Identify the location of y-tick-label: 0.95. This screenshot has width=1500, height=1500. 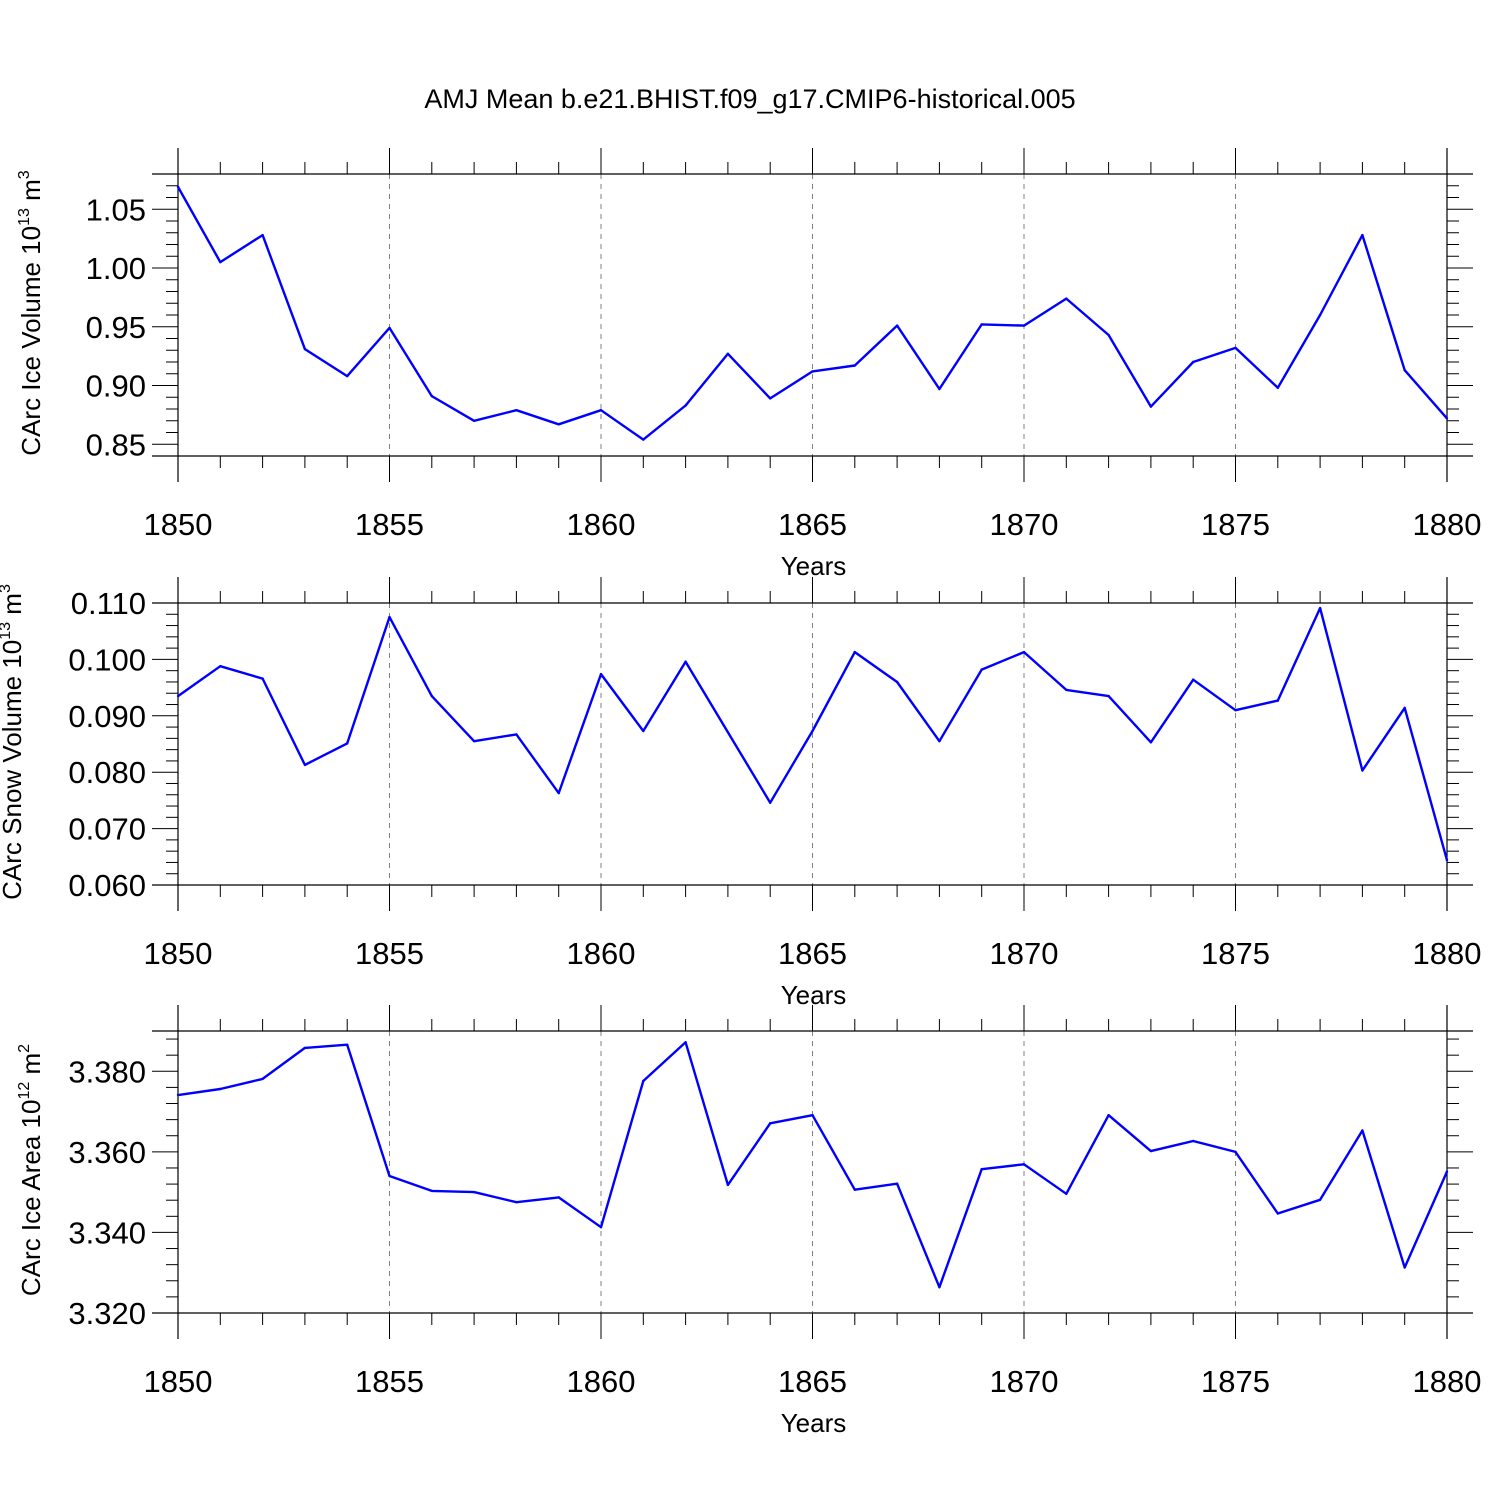
(116, 327).